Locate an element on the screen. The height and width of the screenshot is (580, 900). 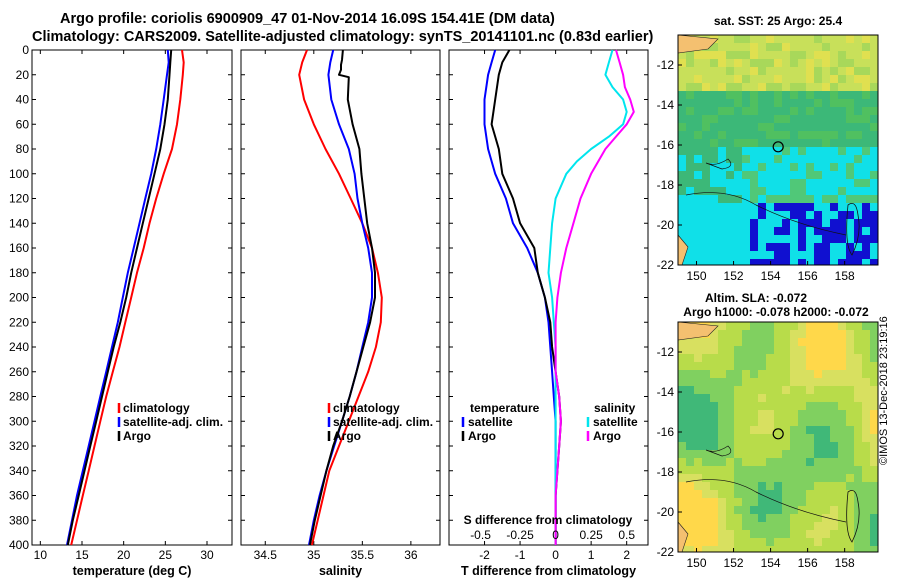
sla_map-frame is located at coordinates (778, 437).